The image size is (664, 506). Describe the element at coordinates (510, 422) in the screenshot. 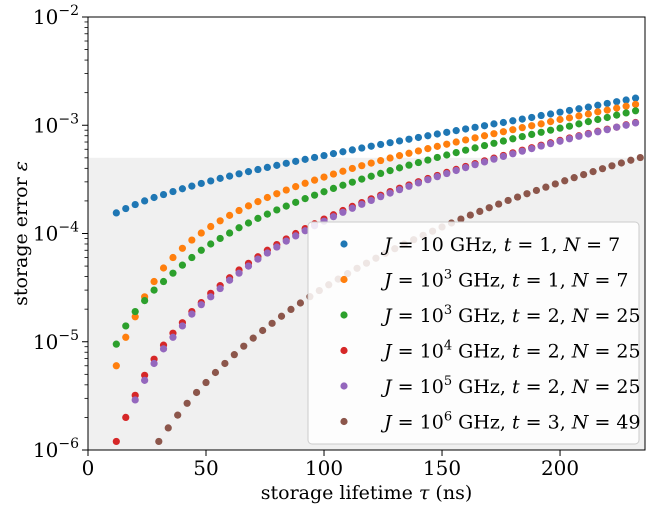

I see `legend-label: J = 106 GHz, t = 3, N = 49` at that location.